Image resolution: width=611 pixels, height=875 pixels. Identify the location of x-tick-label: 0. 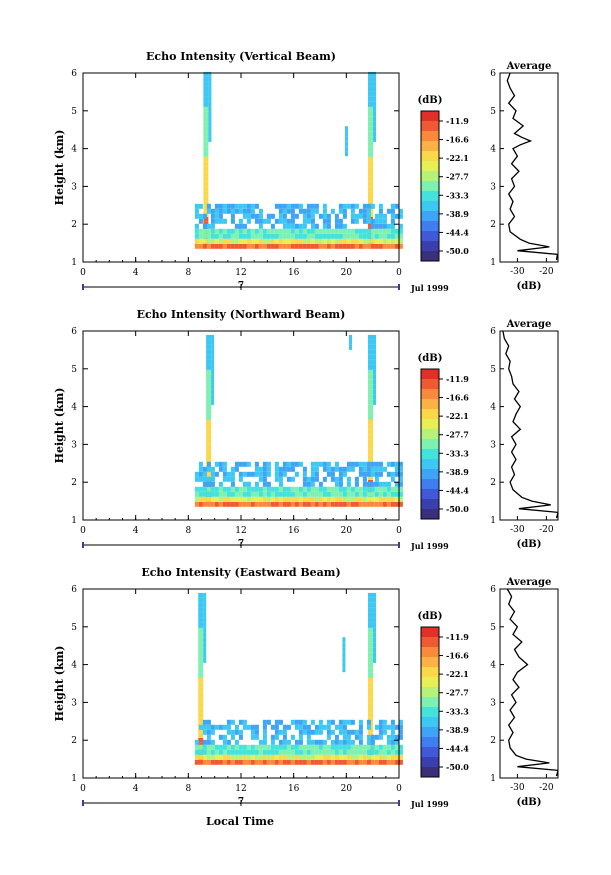
(399, 531).